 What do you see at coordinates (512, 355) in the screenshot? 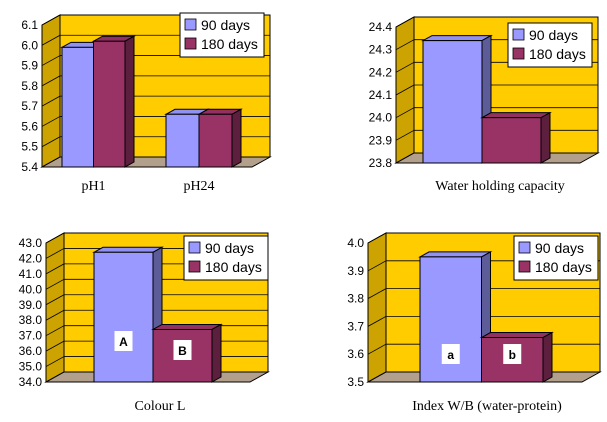
I see `bar-data-label: b` at bounding box center [512, 355].